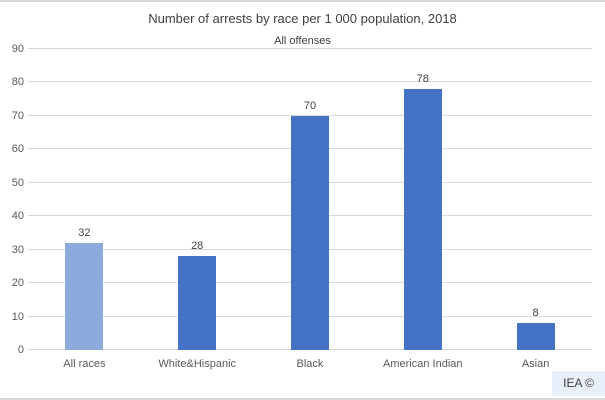 Image resolution: width=605 pixels, height=400 pixels. What do you see at coordinates (309, 232) in the screenshot?
I see `bar-black` at bounding box center [309, 232].